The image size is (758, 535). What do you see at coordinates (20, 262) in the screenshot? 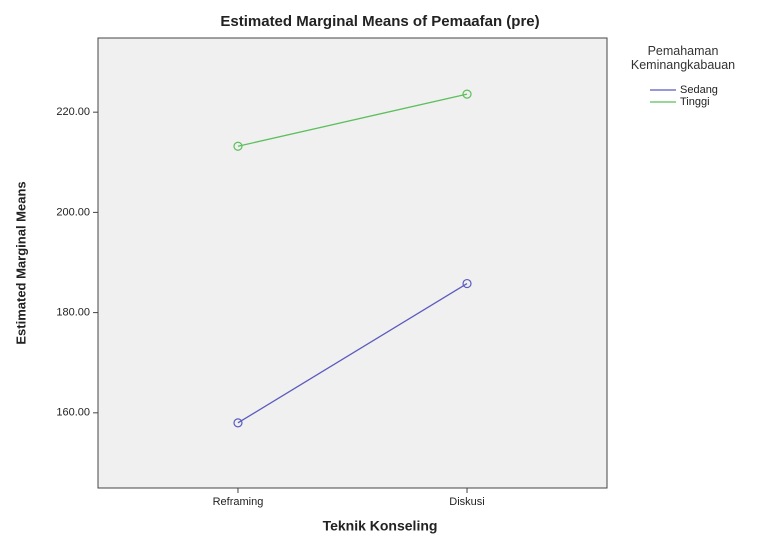
I see `y-axis-label: Estimated Marginal Means` at bounding box center [20, 262].